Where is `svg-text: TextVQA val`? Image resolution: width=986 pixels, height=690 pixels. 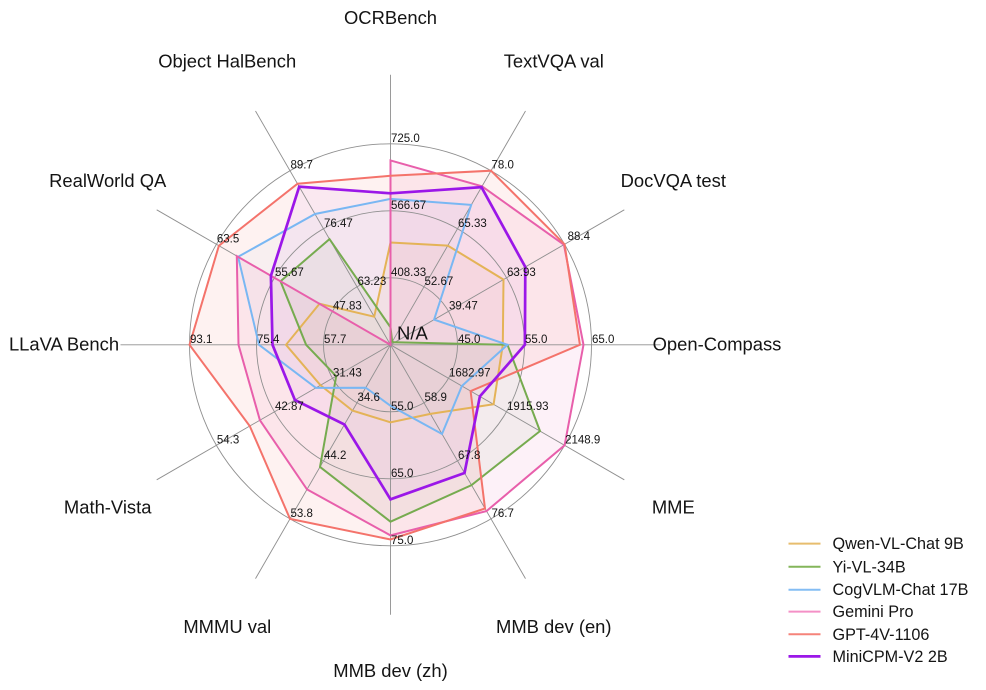
svg-text: TextVQA val is located at coordinates (554, 61).